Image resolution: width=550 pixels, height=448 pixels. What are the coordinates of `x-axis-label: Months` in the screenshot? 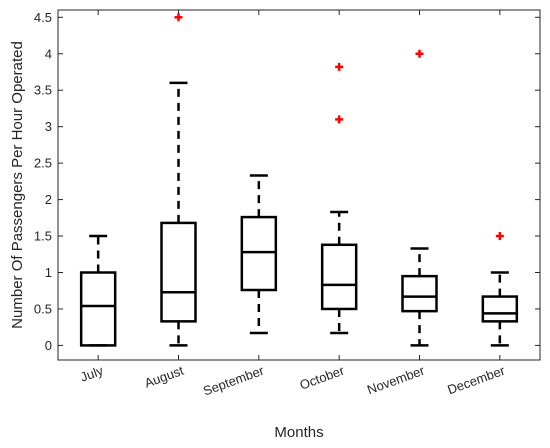 It's located at (298, 432).